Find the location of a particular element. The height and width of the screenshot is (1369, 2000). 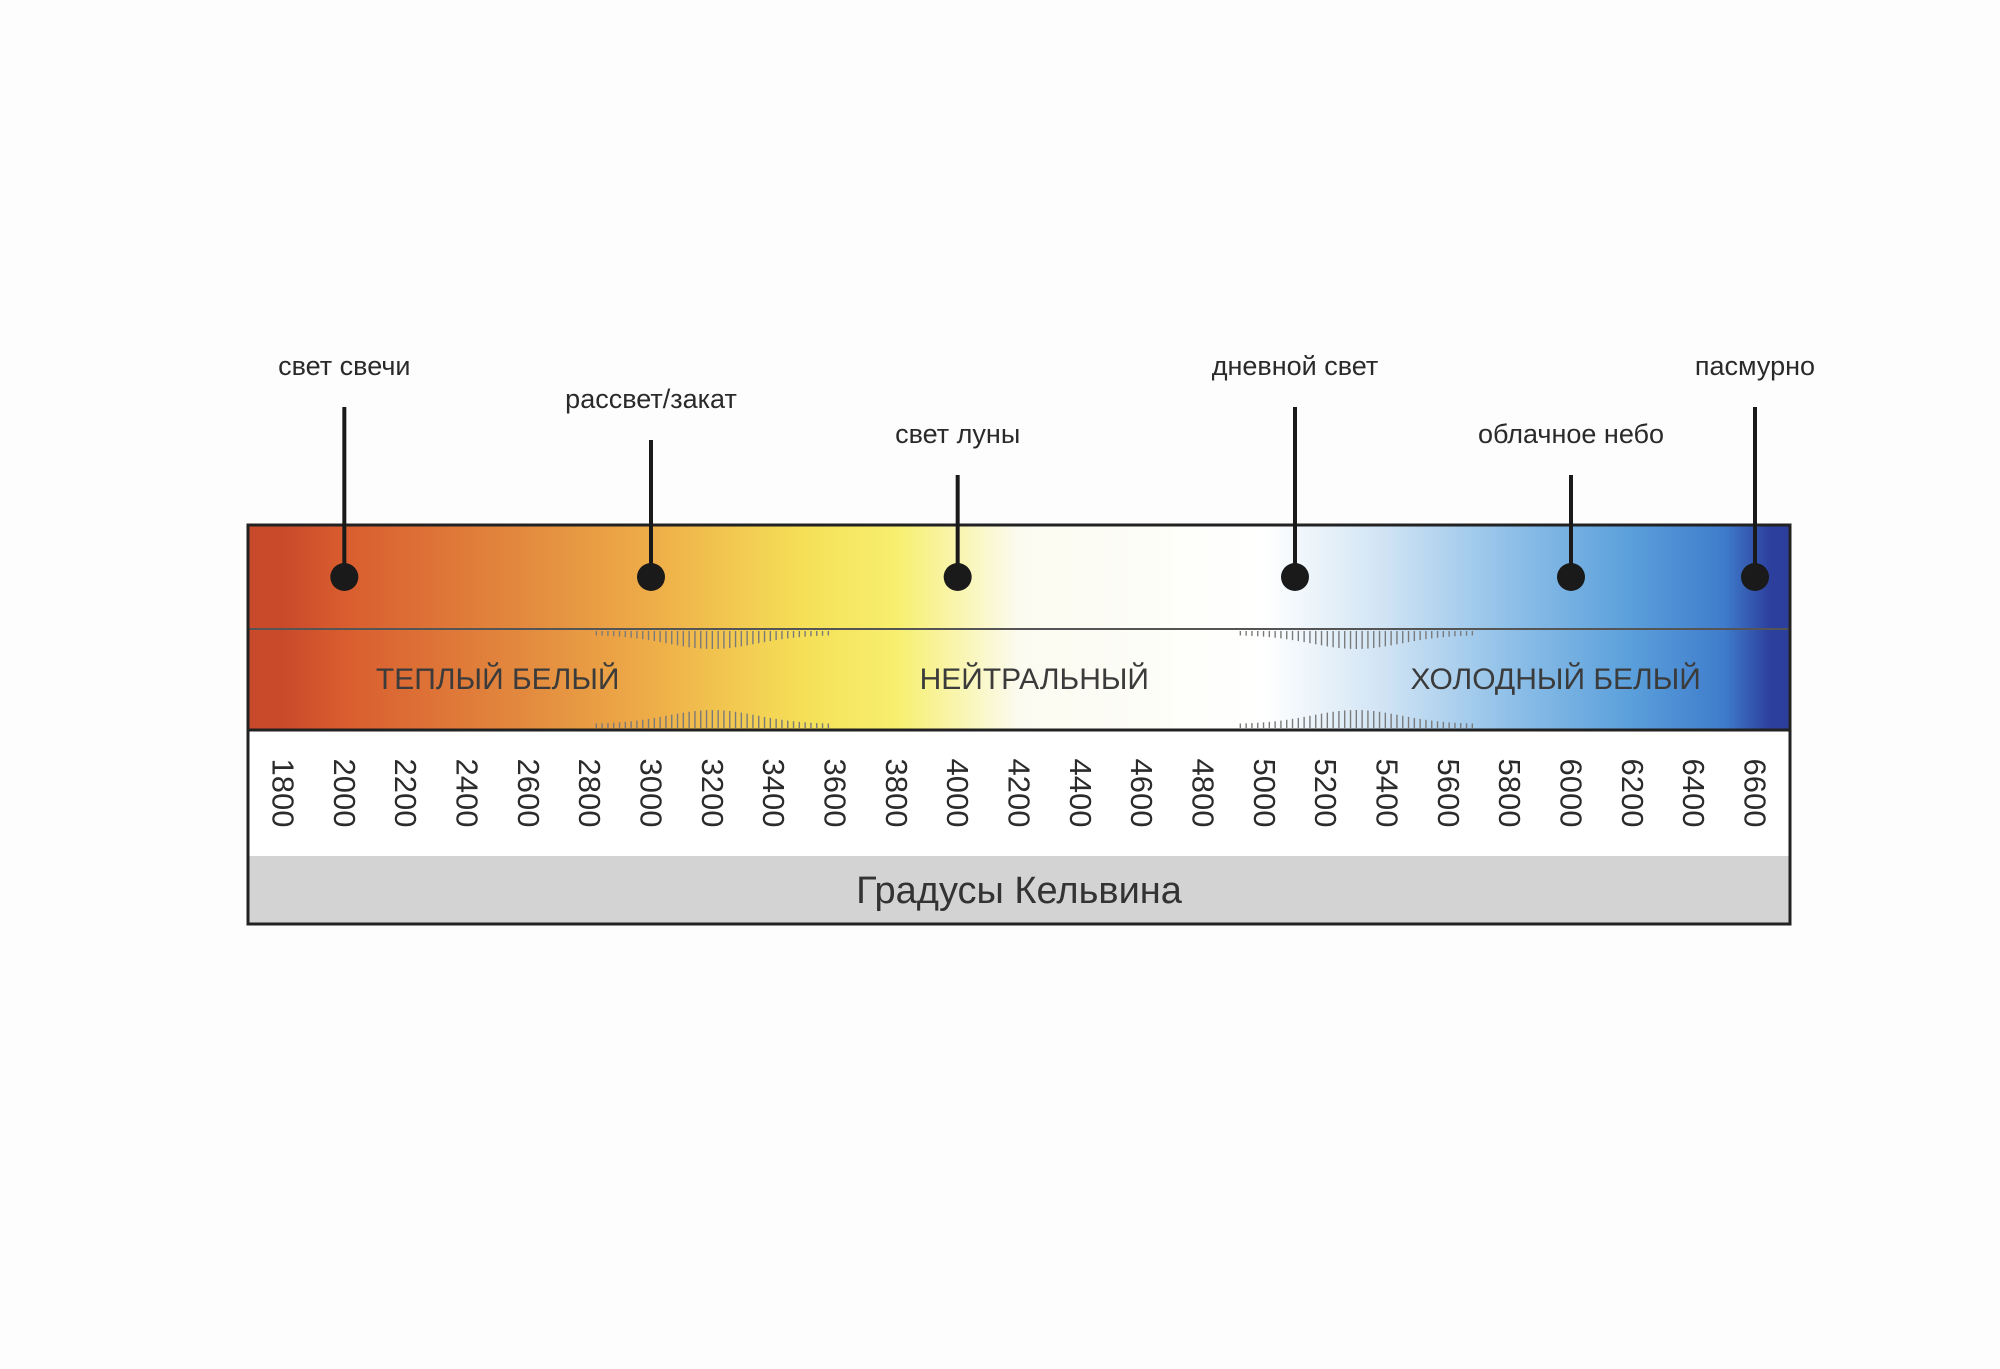

tick-label-2400: 2400 is located at coordinates (467, 793).